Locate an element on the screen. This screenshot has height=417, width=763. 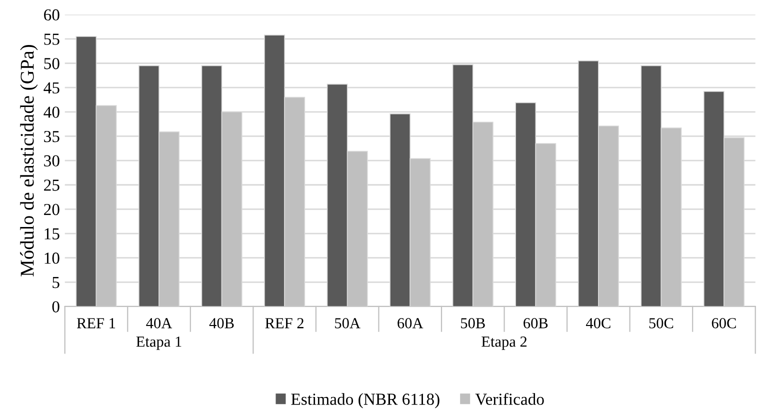
x-tick-label: 40C is located at coordinates (598, 323).